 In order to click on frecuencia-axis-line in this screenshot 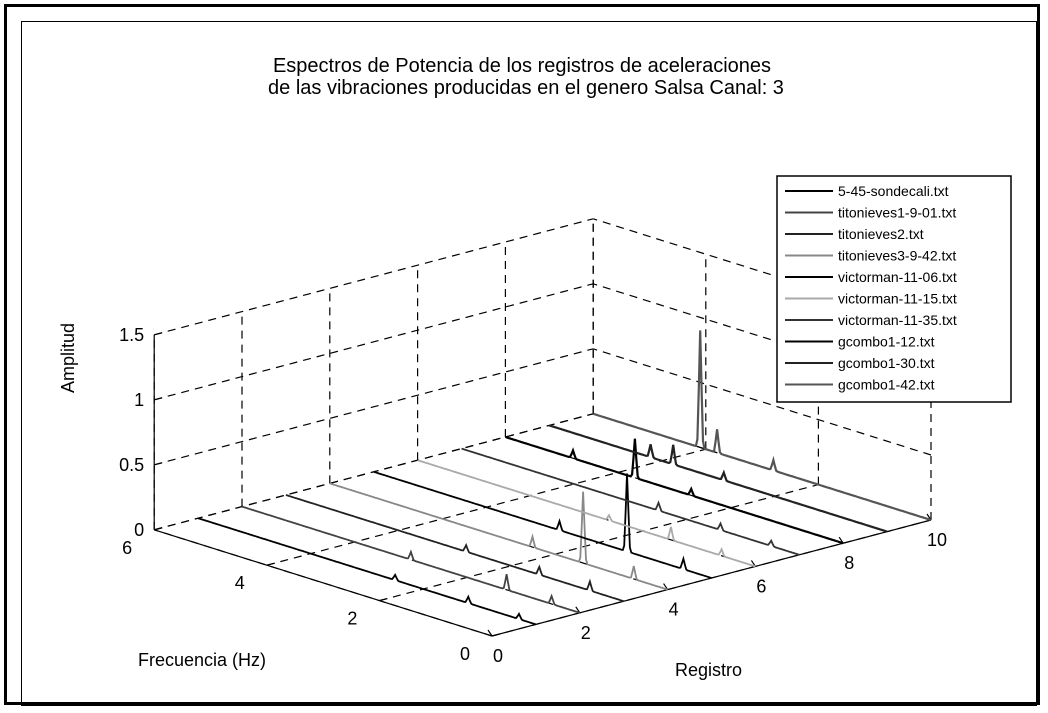, I will do `click(323, 583)`.